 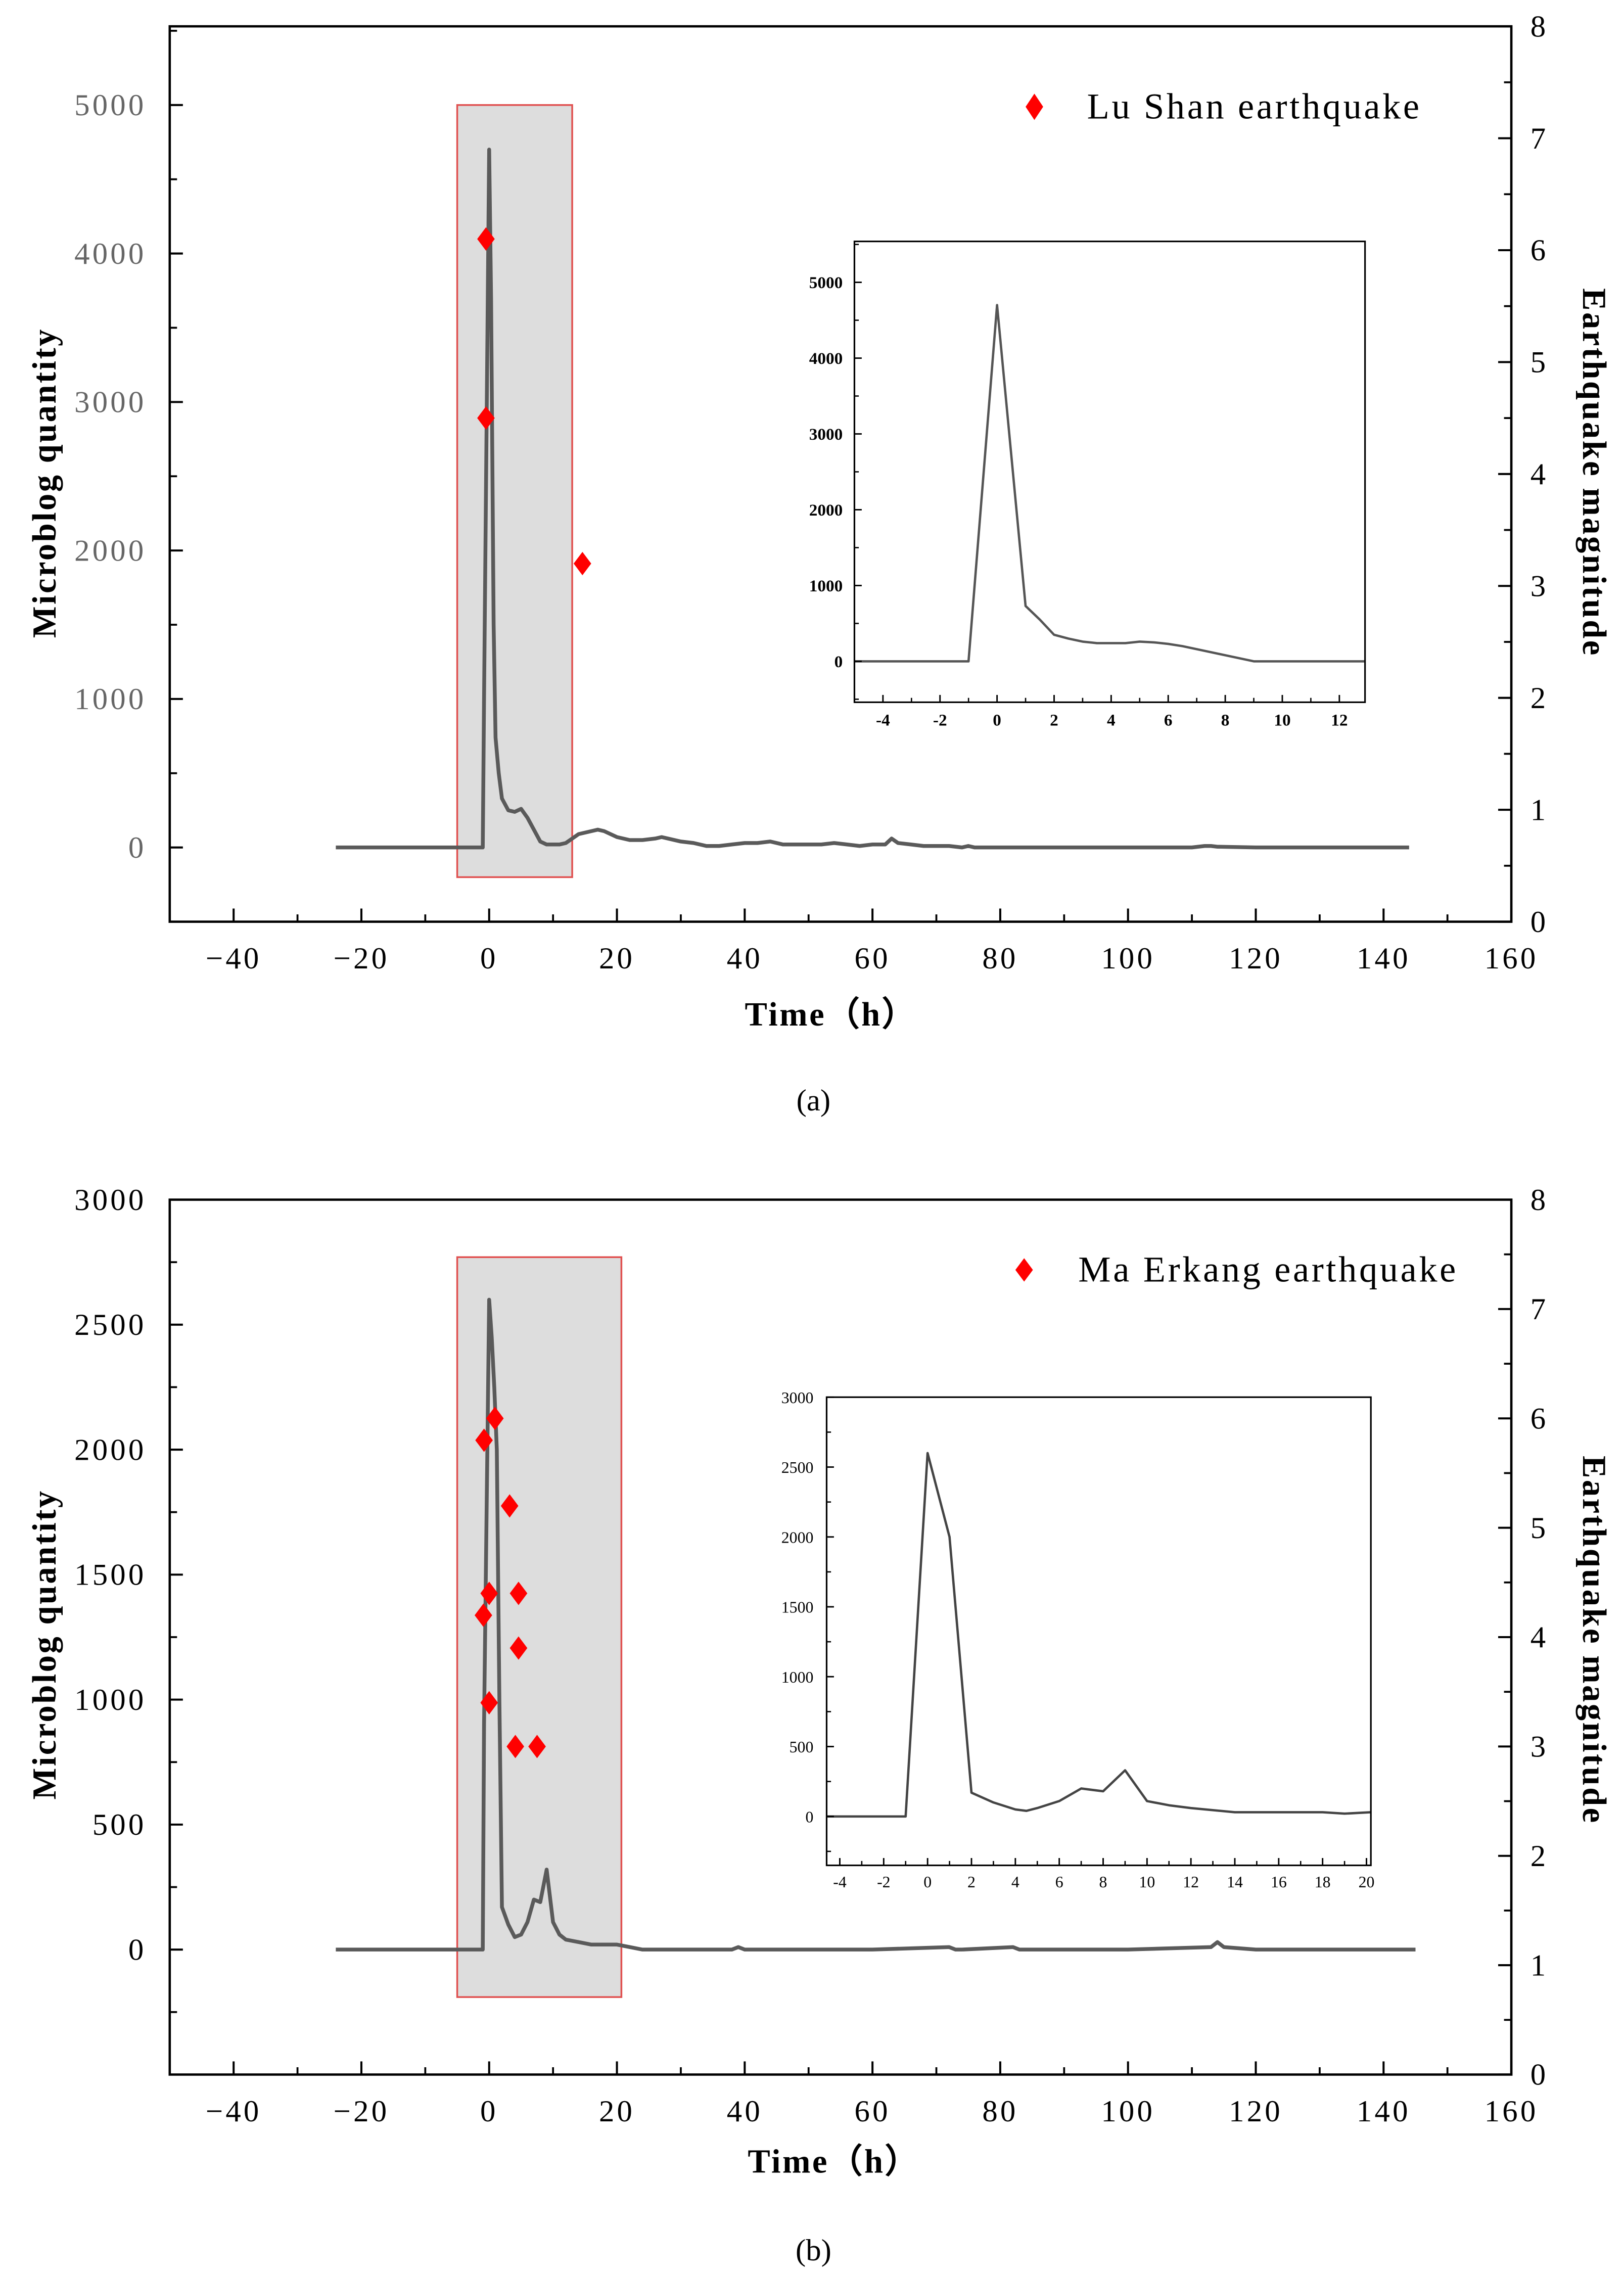 I want to click on x-tick-label: 160, so click(x=1511, y=2111).